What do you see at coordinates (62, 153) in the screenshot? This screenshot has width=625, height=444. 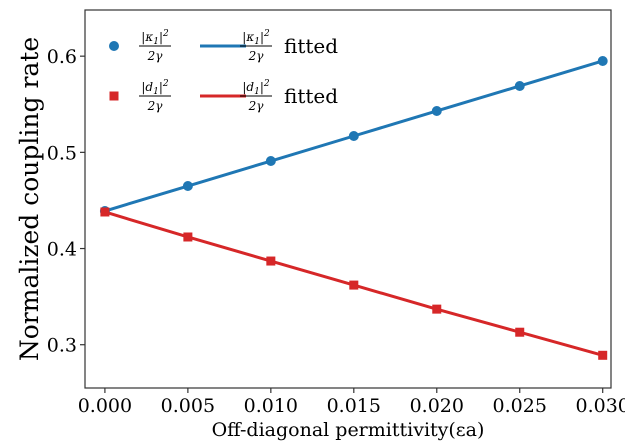 I see `y-tick-label: 0.5` at bounding box center [62, 153].